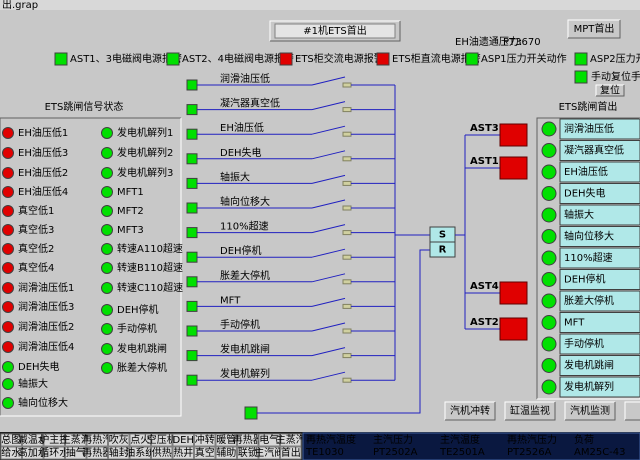  I want to click on status-label: EH油压低1, so click(43, 132).